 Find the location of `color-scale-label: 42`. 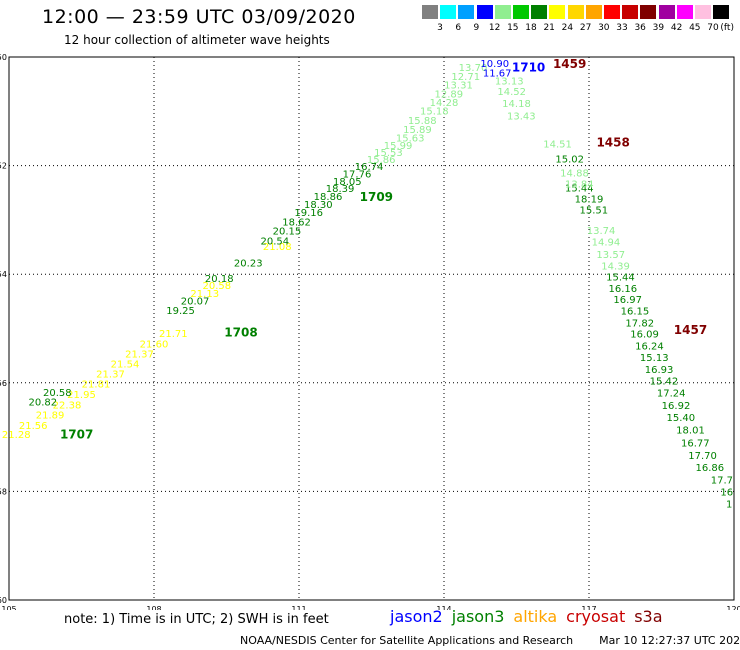

color-scale-label: 42 is located at coordinates (676, 28).